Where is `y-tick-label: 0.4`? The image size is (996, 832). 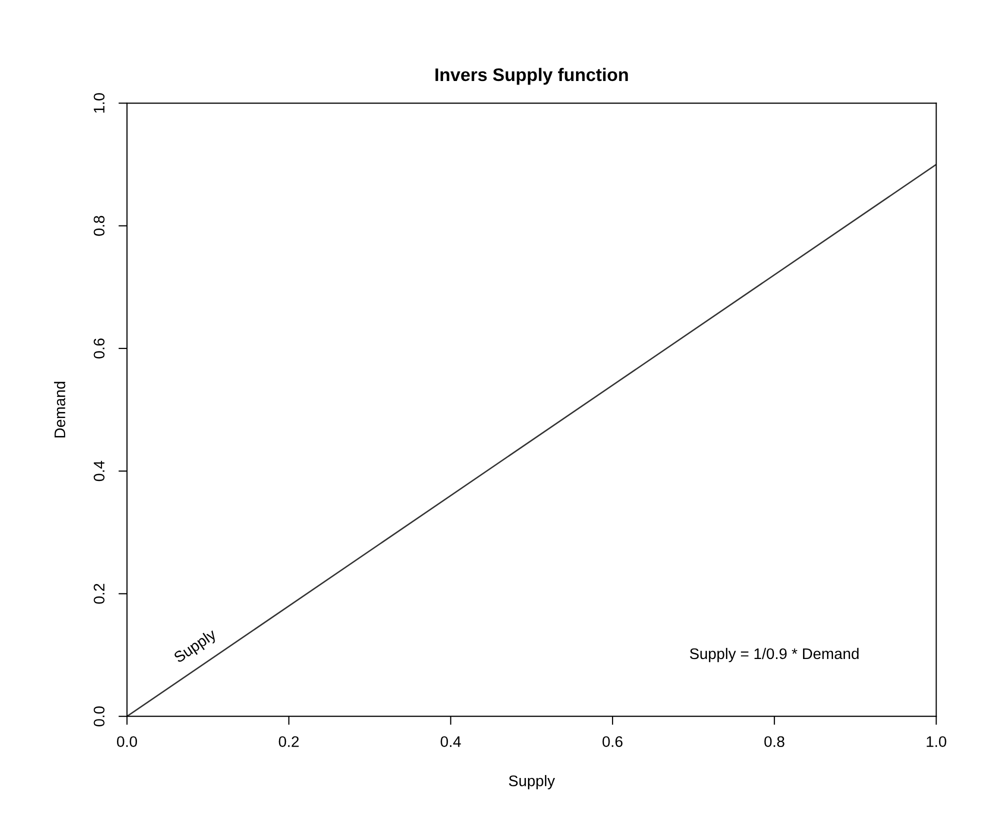
y-tick-label: 0.4 is located at coordinates (99, 471).